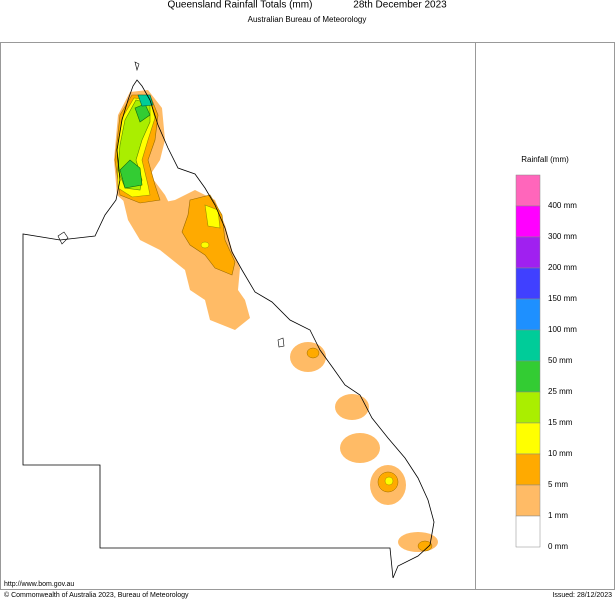 The width and height of the screenshot is (615, 600). What do you see at coordinates (560, 422) in the screenshot?
I see `legend-label: 15 mm` at bounding box center [560, 422].